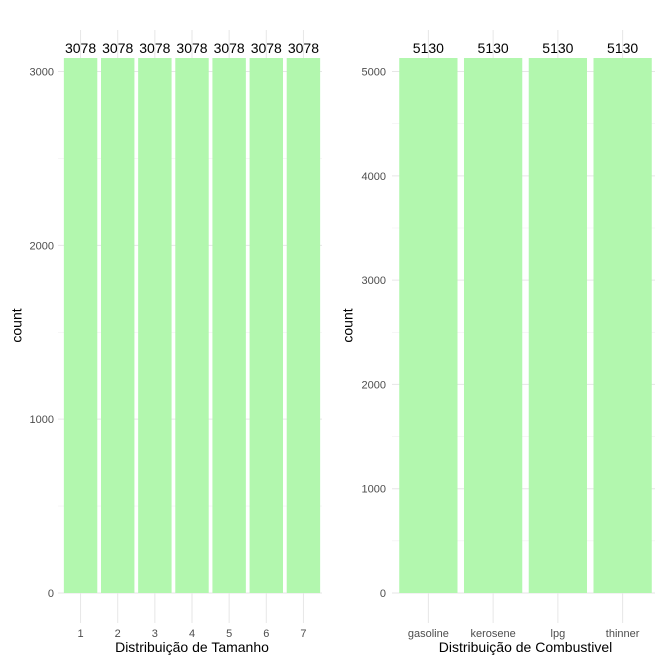 The image size is (664, 669). Describe the element at coordinates (303, 634) in the screenshot. I see `x-tick-label: 7` at that location.